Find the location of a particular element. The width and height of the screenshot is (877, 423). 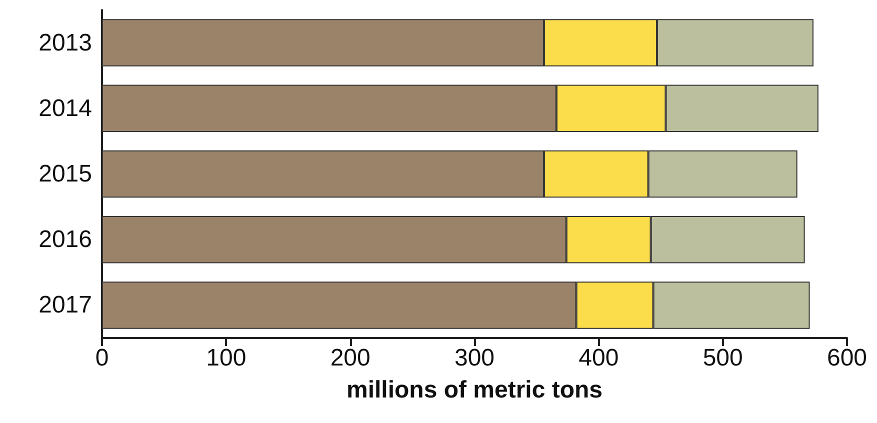

y-tick-label: 2017 is located at coordinates (65, 305).